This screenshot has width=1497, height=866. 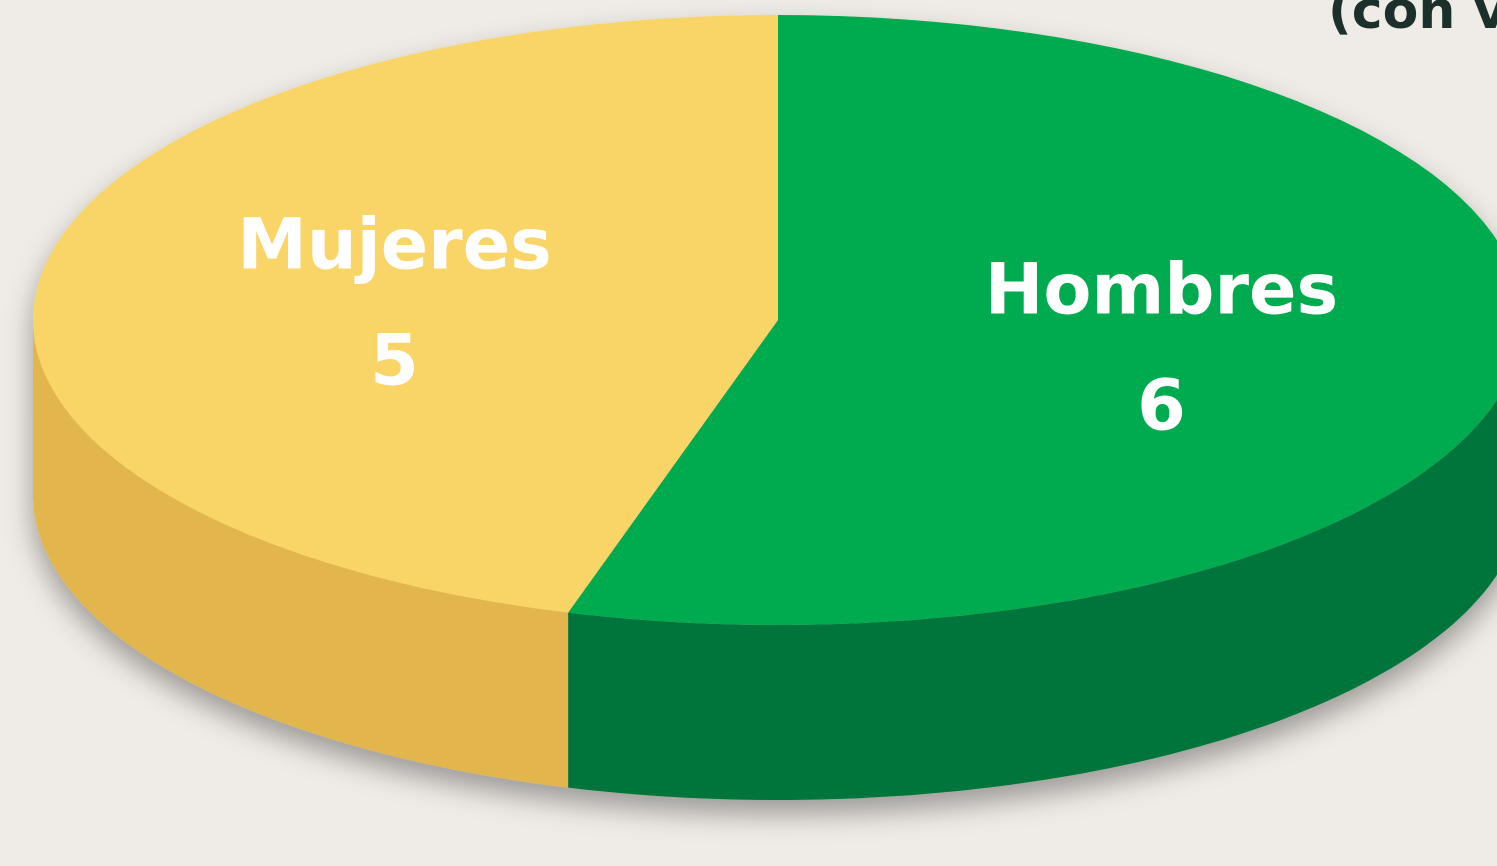 What do you see at coordinates (394, 360) in the screenshot?
I see `slice-value: 5` at bounding box center [394, 360].